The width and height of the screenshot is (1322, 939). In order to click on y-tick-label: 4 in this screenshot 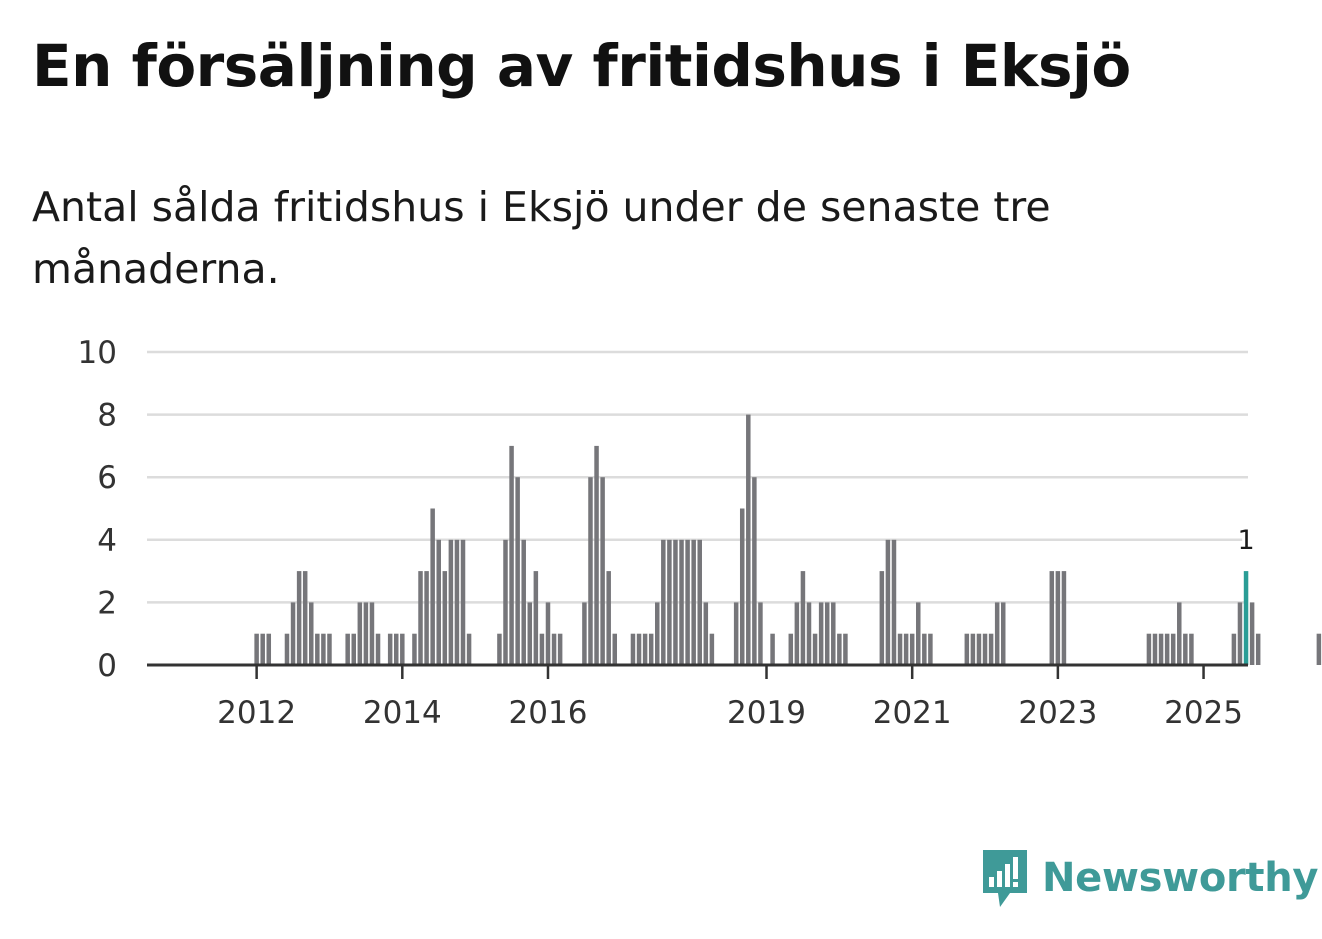, I will do `click(107, 541)`.